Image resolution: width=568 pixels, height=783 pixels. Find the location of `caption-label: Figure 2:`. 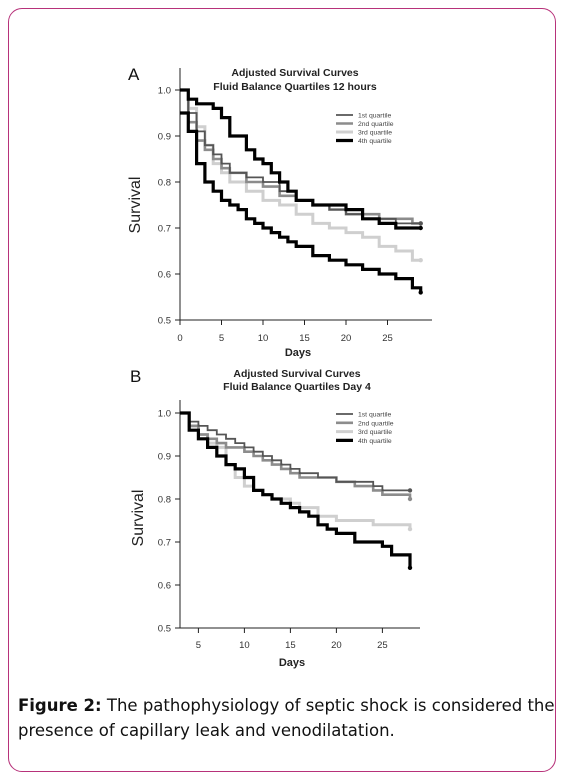

caption-label: Figure 2: is located at coordinates (60, 705).